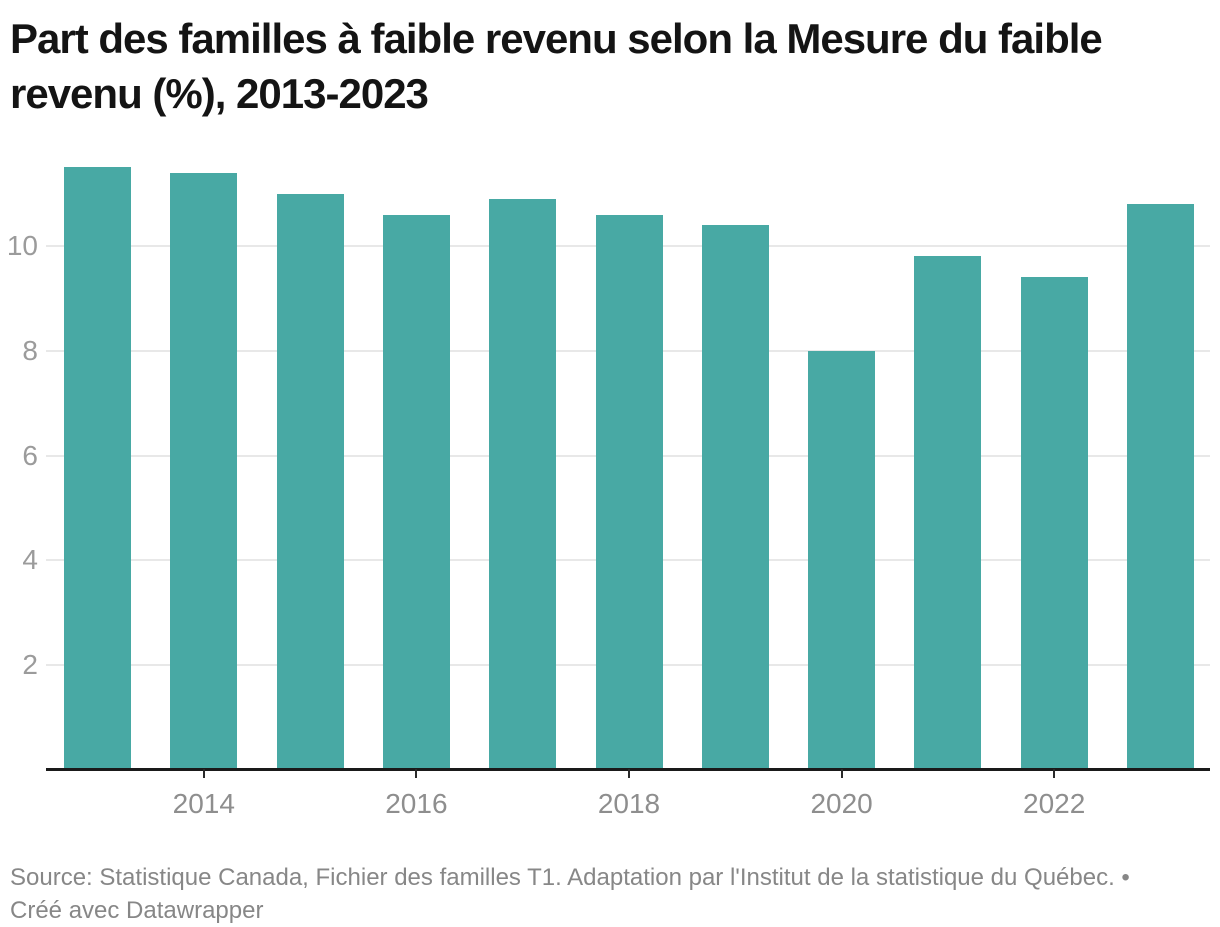  What do you see at coordinates (30, 350) in the screenshot?
I see `y-axis-label: 8` at bounding box center [30, 350].